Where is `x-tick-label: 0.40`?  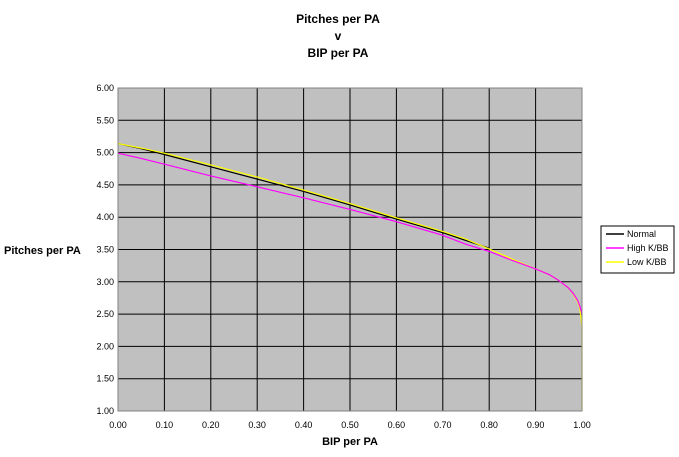
x-tick-label: 0.40 is located at coordinates (304, 425).